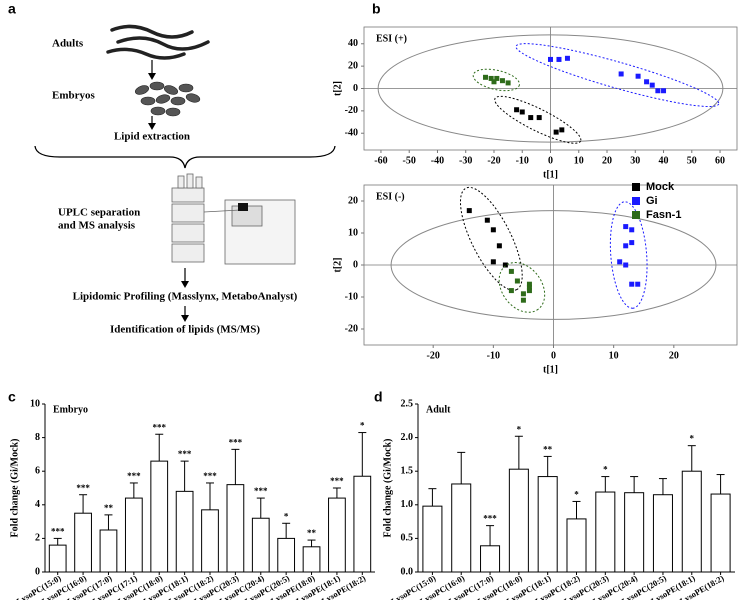  Describe the element at coordinates (68, 44) in the screenshot. I see `step-label: Adults` at that location.